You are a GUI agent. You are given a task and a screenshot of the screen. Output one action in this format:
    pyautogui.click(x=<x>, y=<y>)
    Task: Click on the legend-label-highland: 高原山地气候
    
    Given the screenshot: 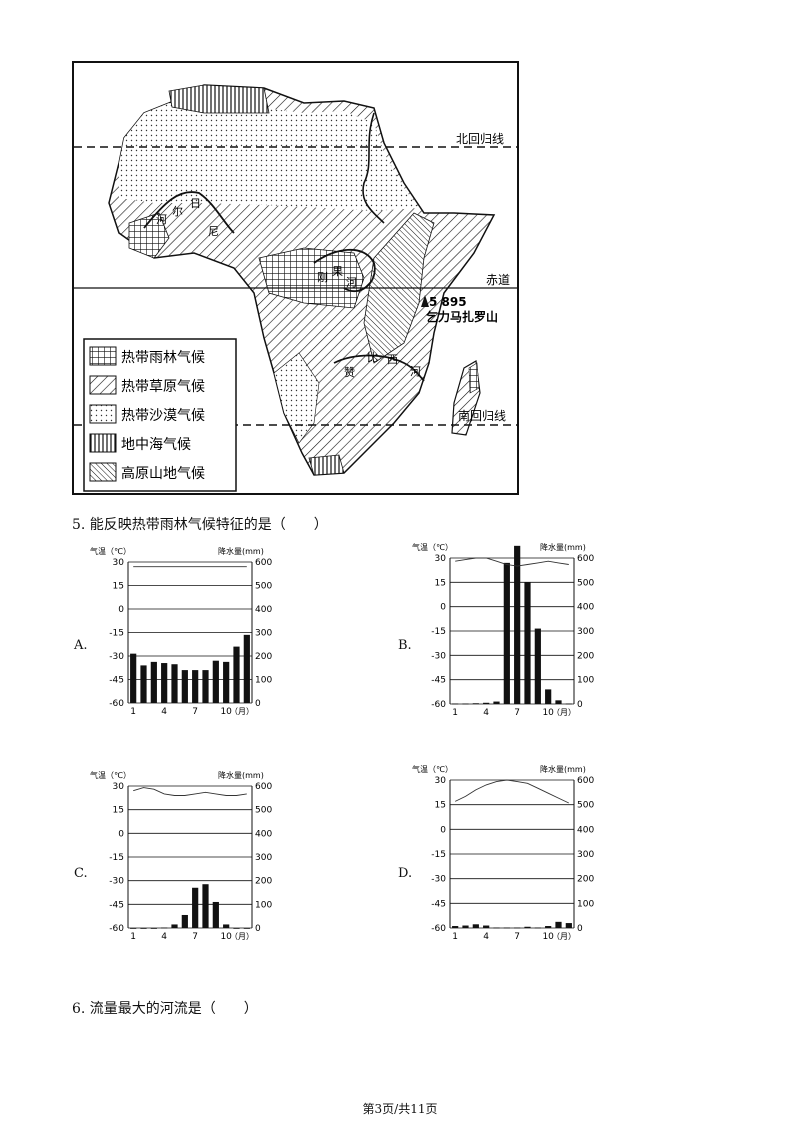 What is the action you would take?
    pyautogui.click(x=163, y=473)
    